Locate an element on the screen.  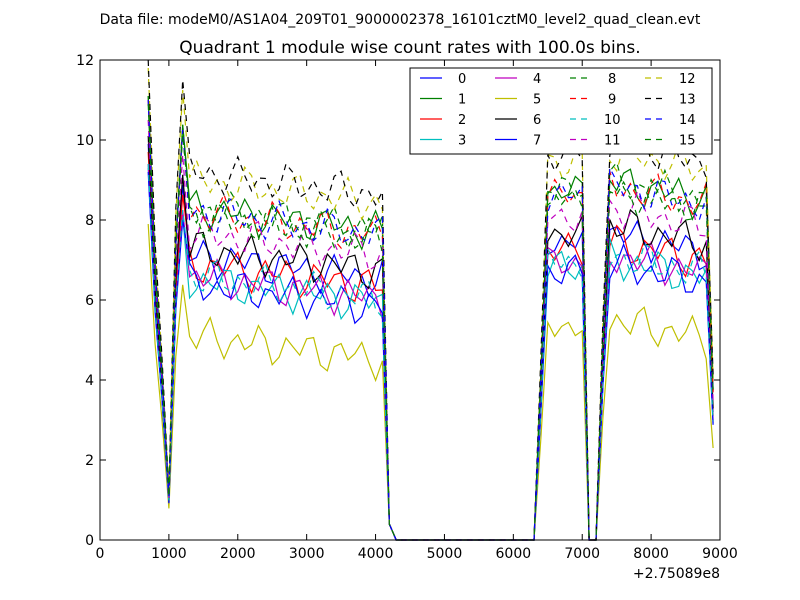
y-tick-label: 12 is located at coordinates (85, 61).